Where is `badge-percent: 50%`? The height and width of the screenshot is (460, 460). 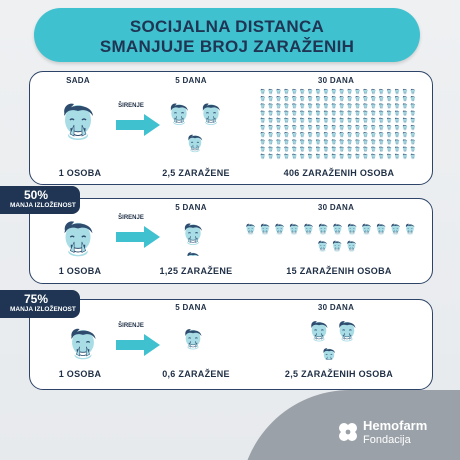
badge-percent: 50% is located at coordinates (36, 195).